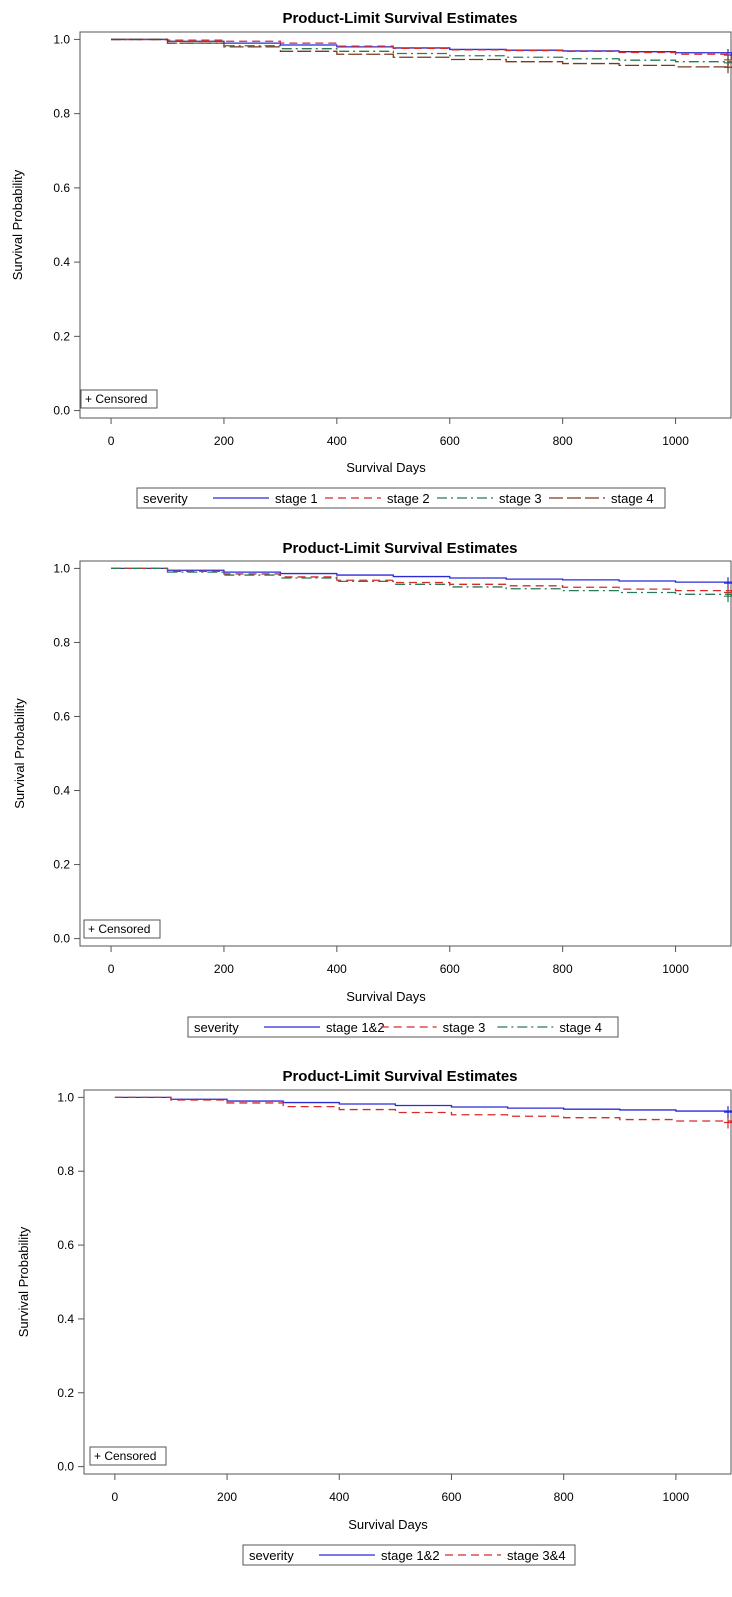  I want to click on legend: severity stage 1&2 stage 3&4, so click(409, 1555).